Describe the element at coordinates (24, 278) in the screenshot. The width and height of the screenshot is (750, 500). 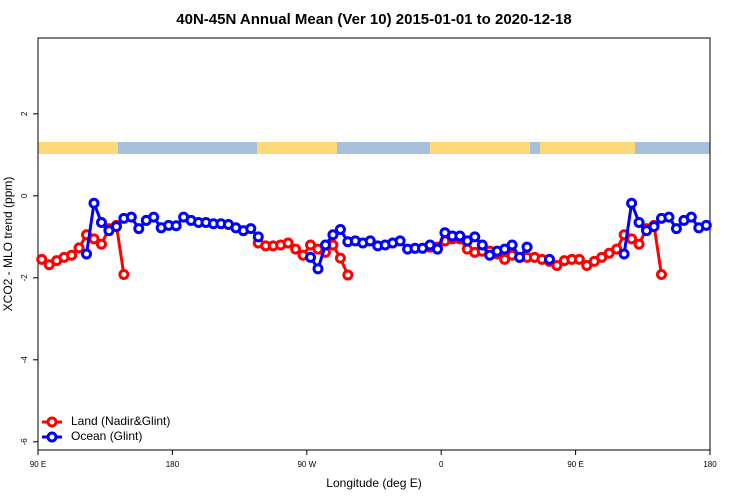
I see `y-tick-label: -2` at that location.